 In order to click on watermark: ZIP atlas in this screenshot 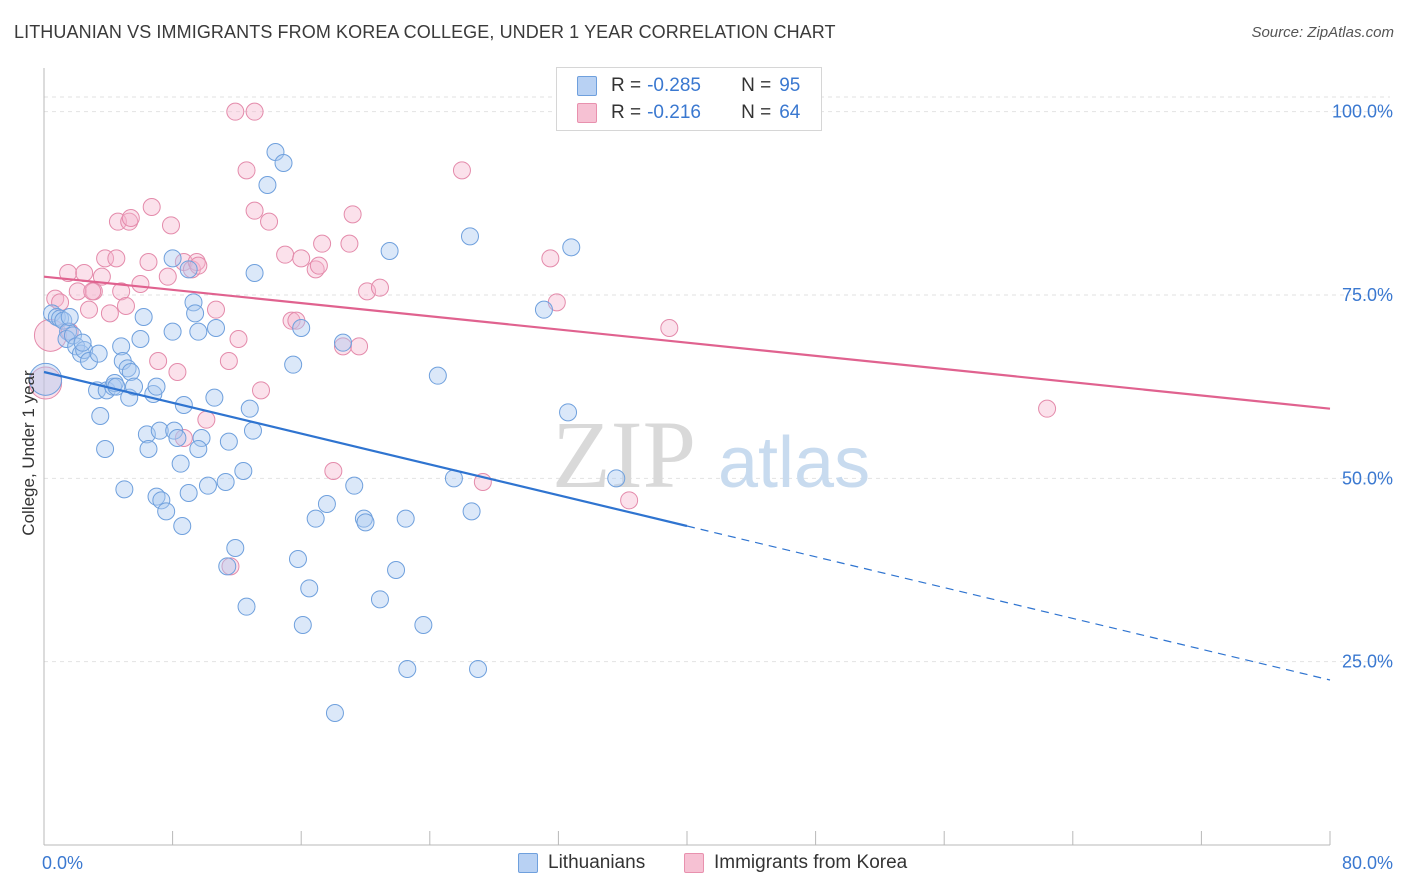, I will do `click(711, 454)`.